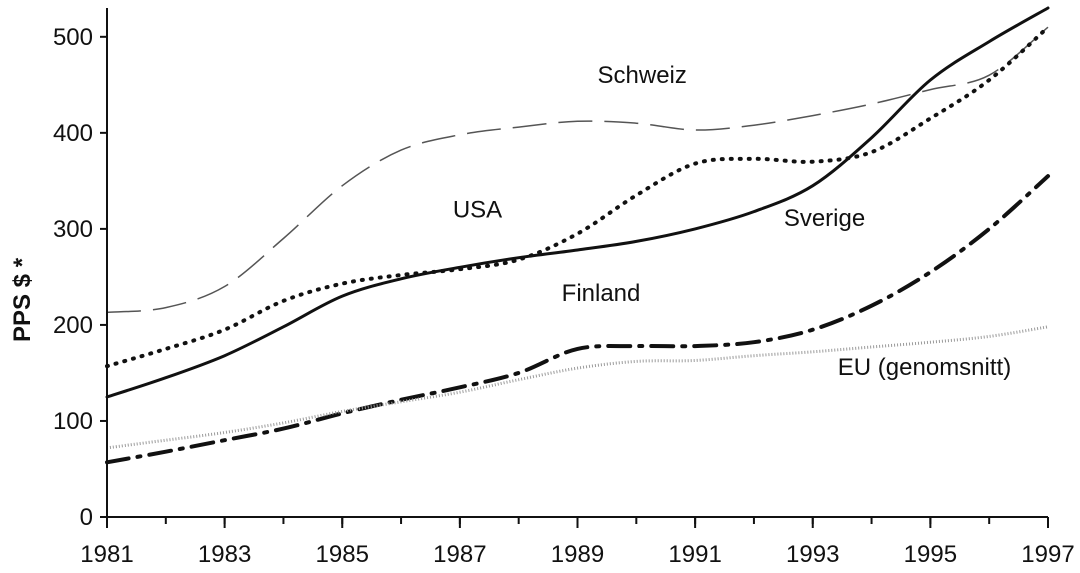 Image resolution: width=1080 pixels, height=573 pixels. Describe the element at coordinates (73, 229) in the screenshot. I see `y-tick-label: 300` at that location.